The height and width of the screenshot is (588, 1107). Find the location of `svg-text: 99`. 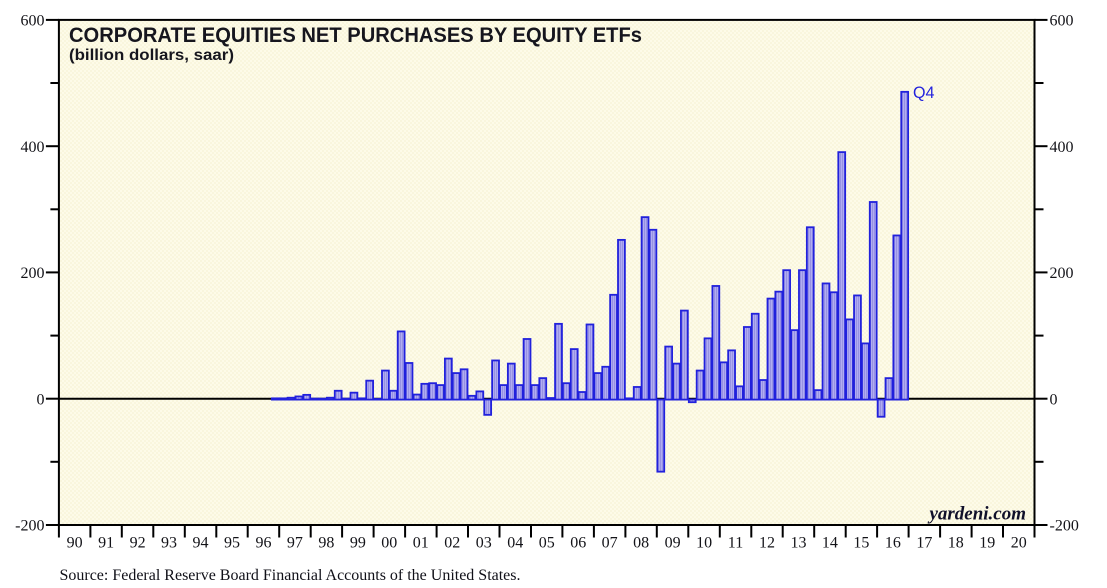

svg-text: 99 is located at coordinates (358, 542).